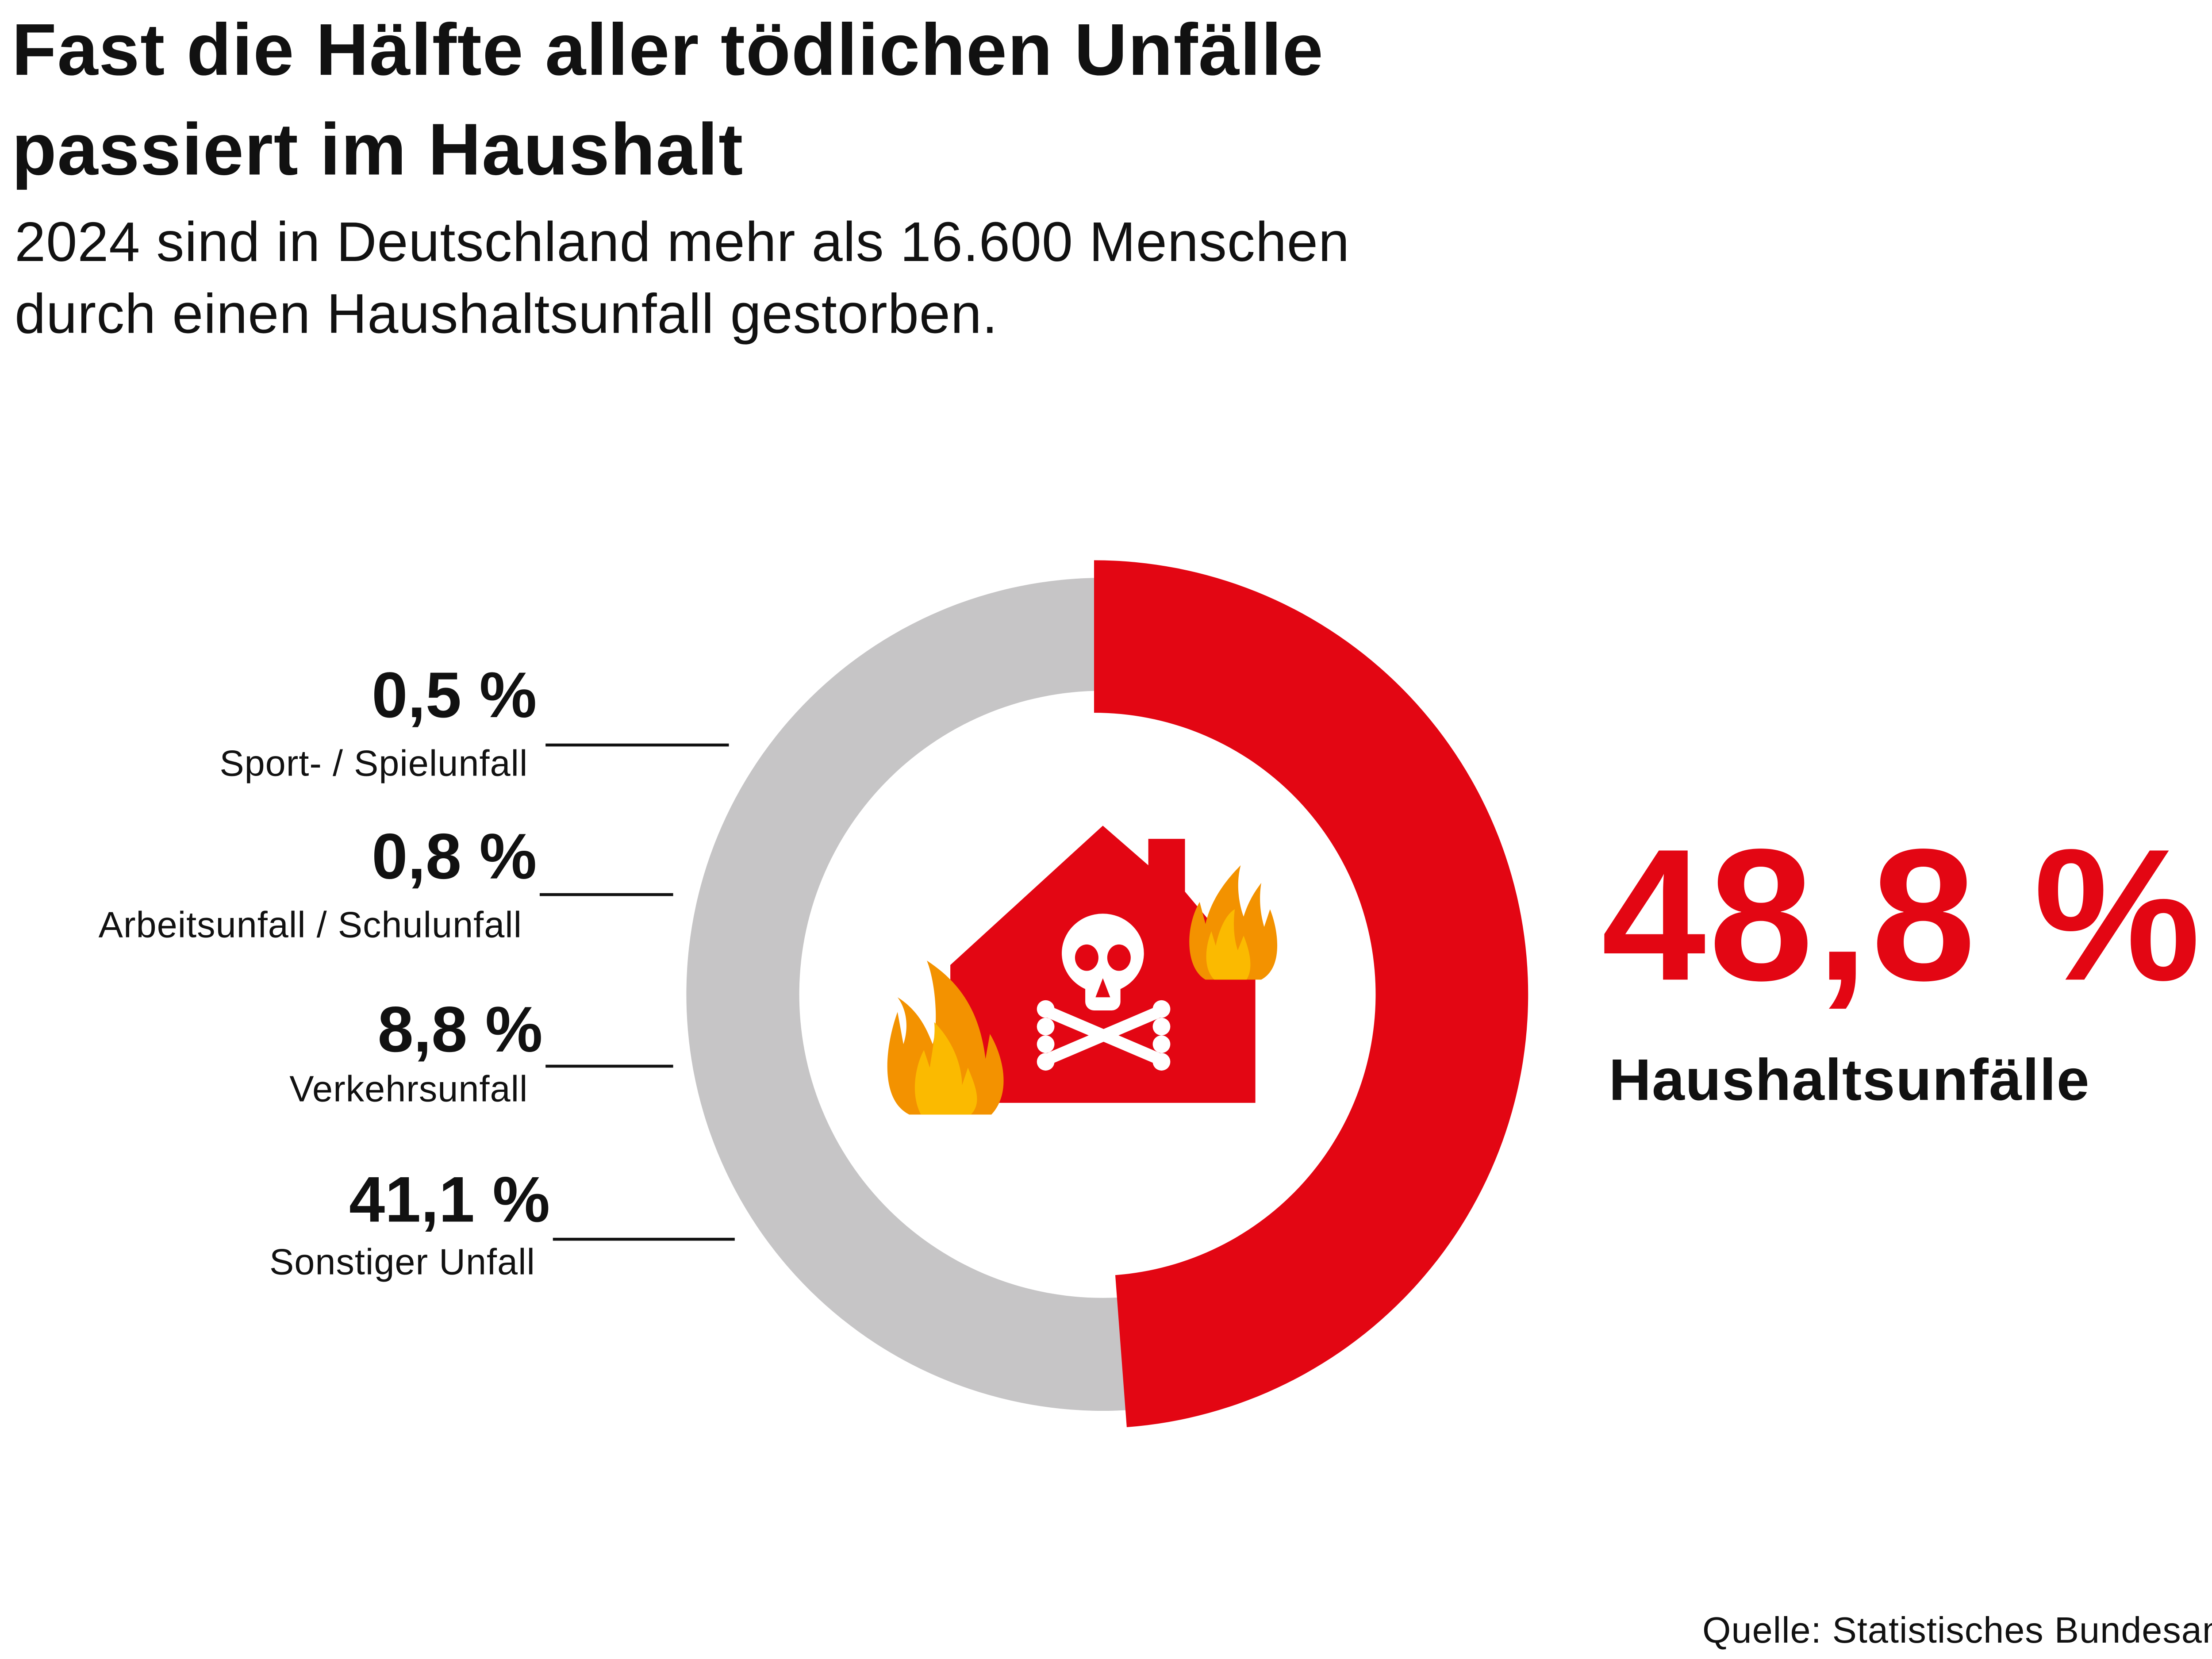  I want to click on label-sonstiger: 41,1 % Sonstiger Unfall, so click(275, 1233).